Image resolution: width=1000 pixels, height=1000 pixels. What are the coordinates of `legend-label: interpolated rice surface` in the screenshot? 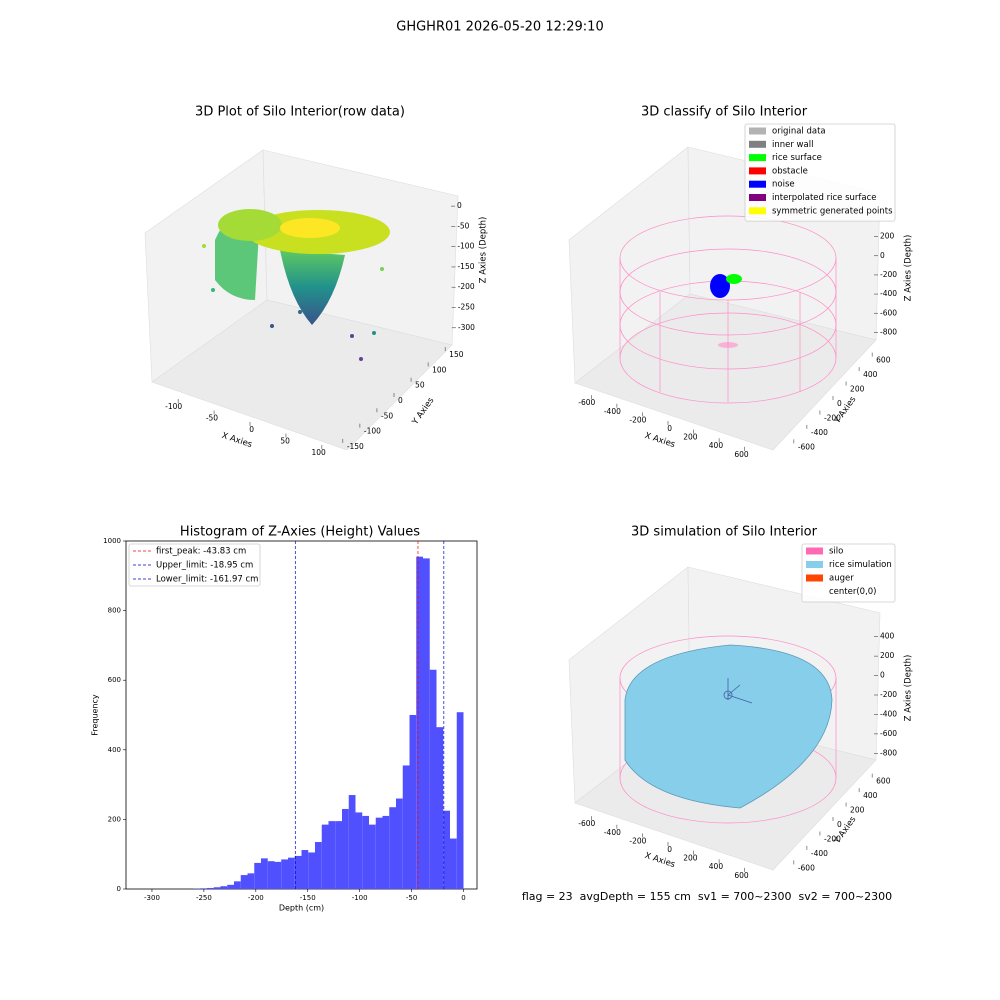 It's located at (824, 198).